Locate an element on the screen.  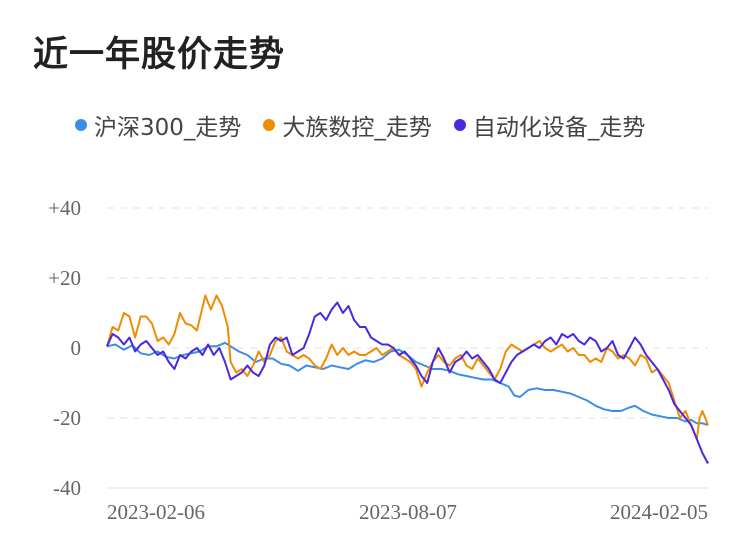
chart-legend: 沪深300_走势 大族数控_走势 自动化设备_走势 is located at coordinates (371, 125).